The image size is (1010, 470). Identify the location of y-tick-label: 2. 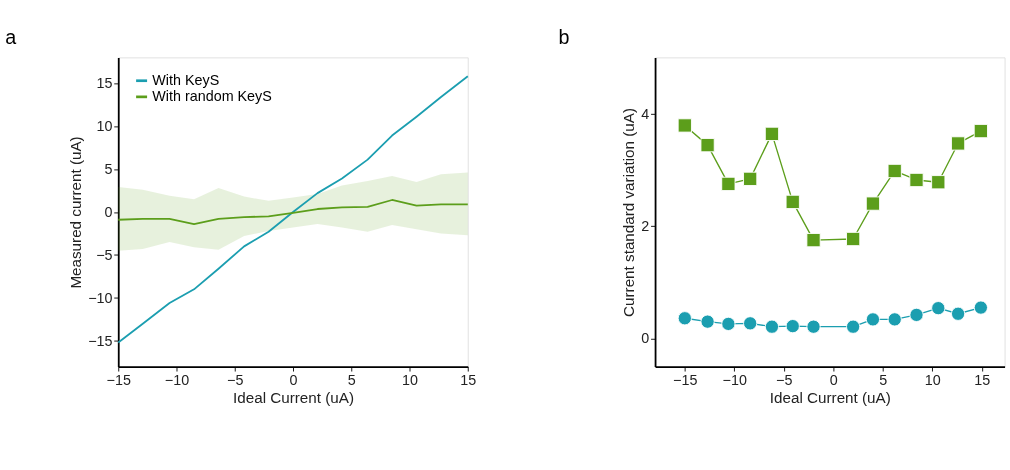
(645, 226).